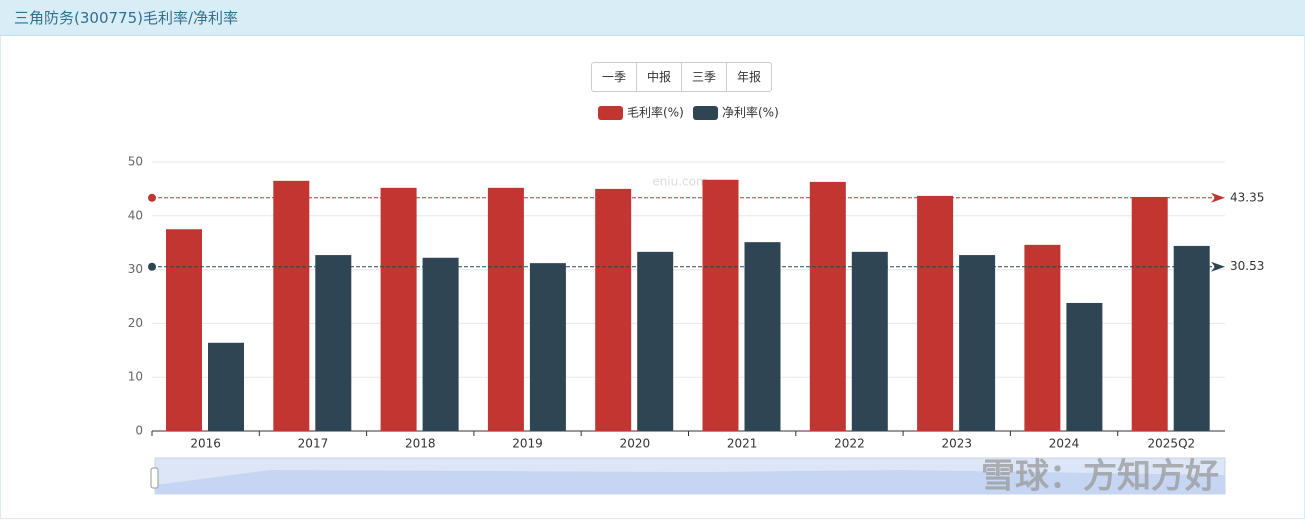 Image resolution: width=1305 pixels, height=524 pixels. I want to click on period-button: 一季, so click(613, 77).